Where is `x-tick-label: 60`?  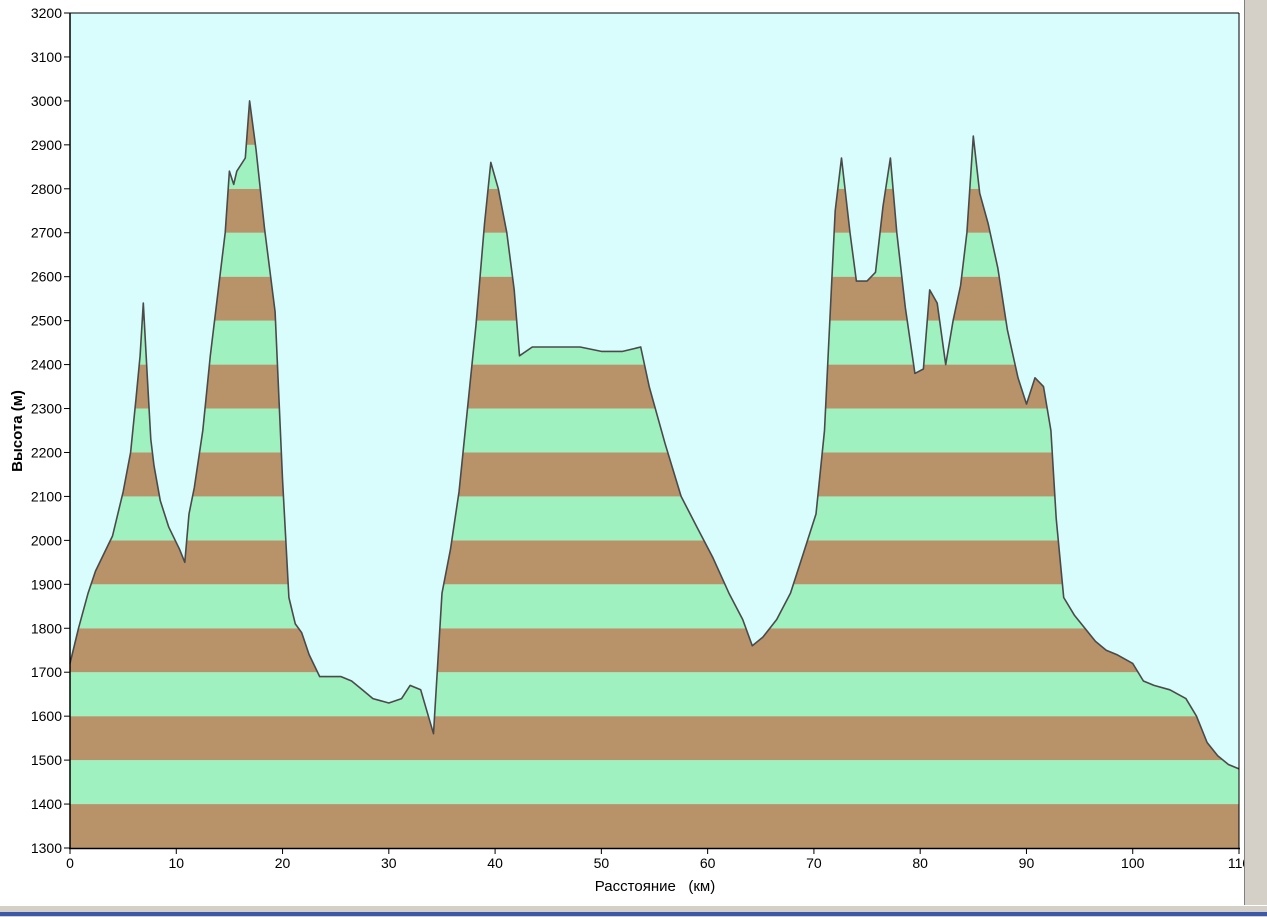
x-tick-label: 60 is located at coordinates (708, 863).